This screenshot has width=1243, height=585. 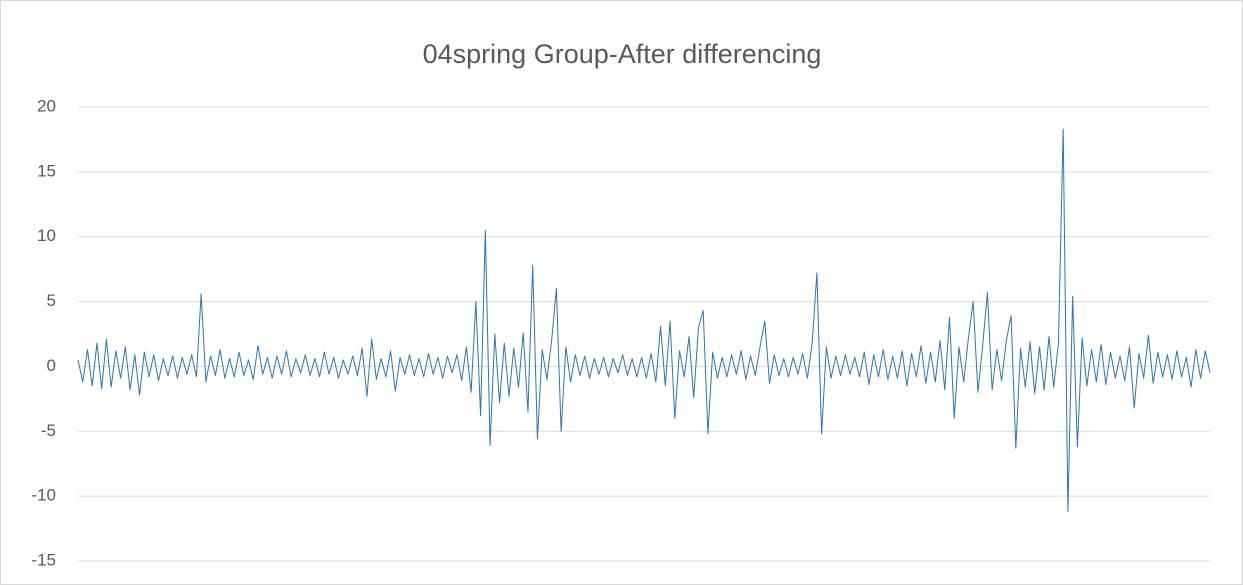 What do you see at coordinates (46, 170) in the screenshot?
I see `y-tick-label: 15` at bounding box center [46, 170].